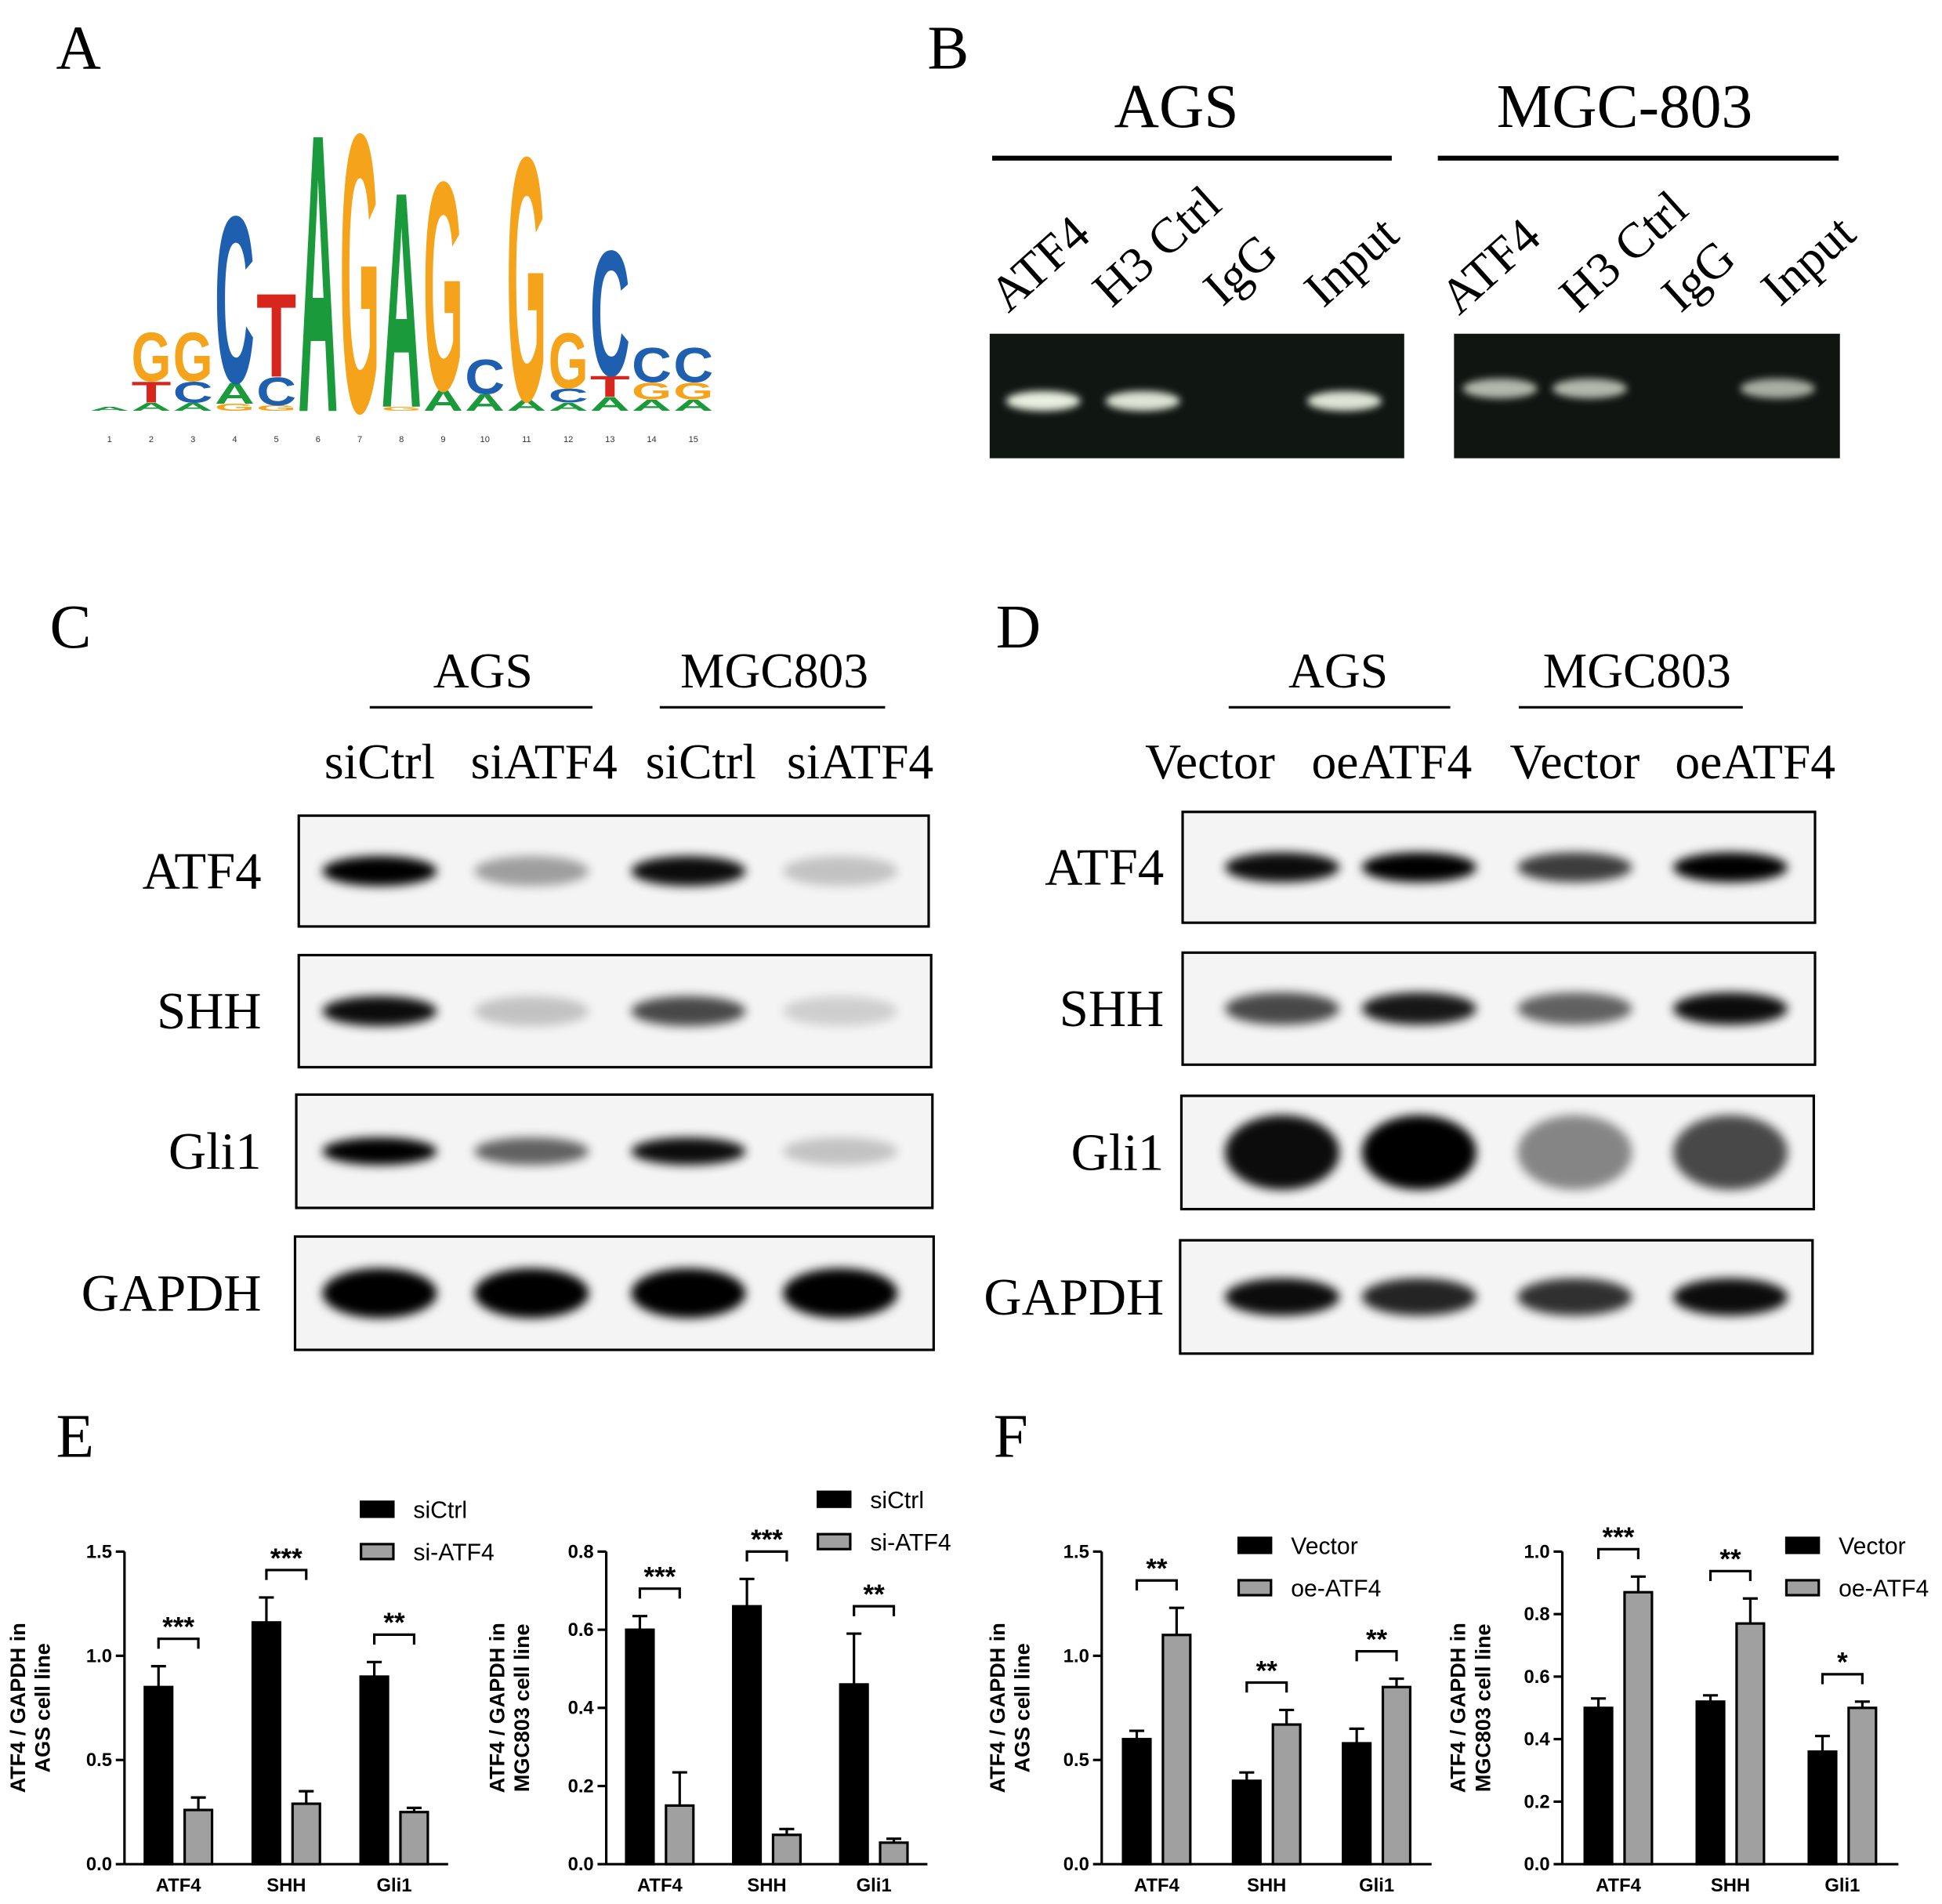 This screenshot has height=1904, width=1942. What do you see at coordinates (651, 439) in the screenshot?
I see `position-number: 14` at bounding box center [651, 439].